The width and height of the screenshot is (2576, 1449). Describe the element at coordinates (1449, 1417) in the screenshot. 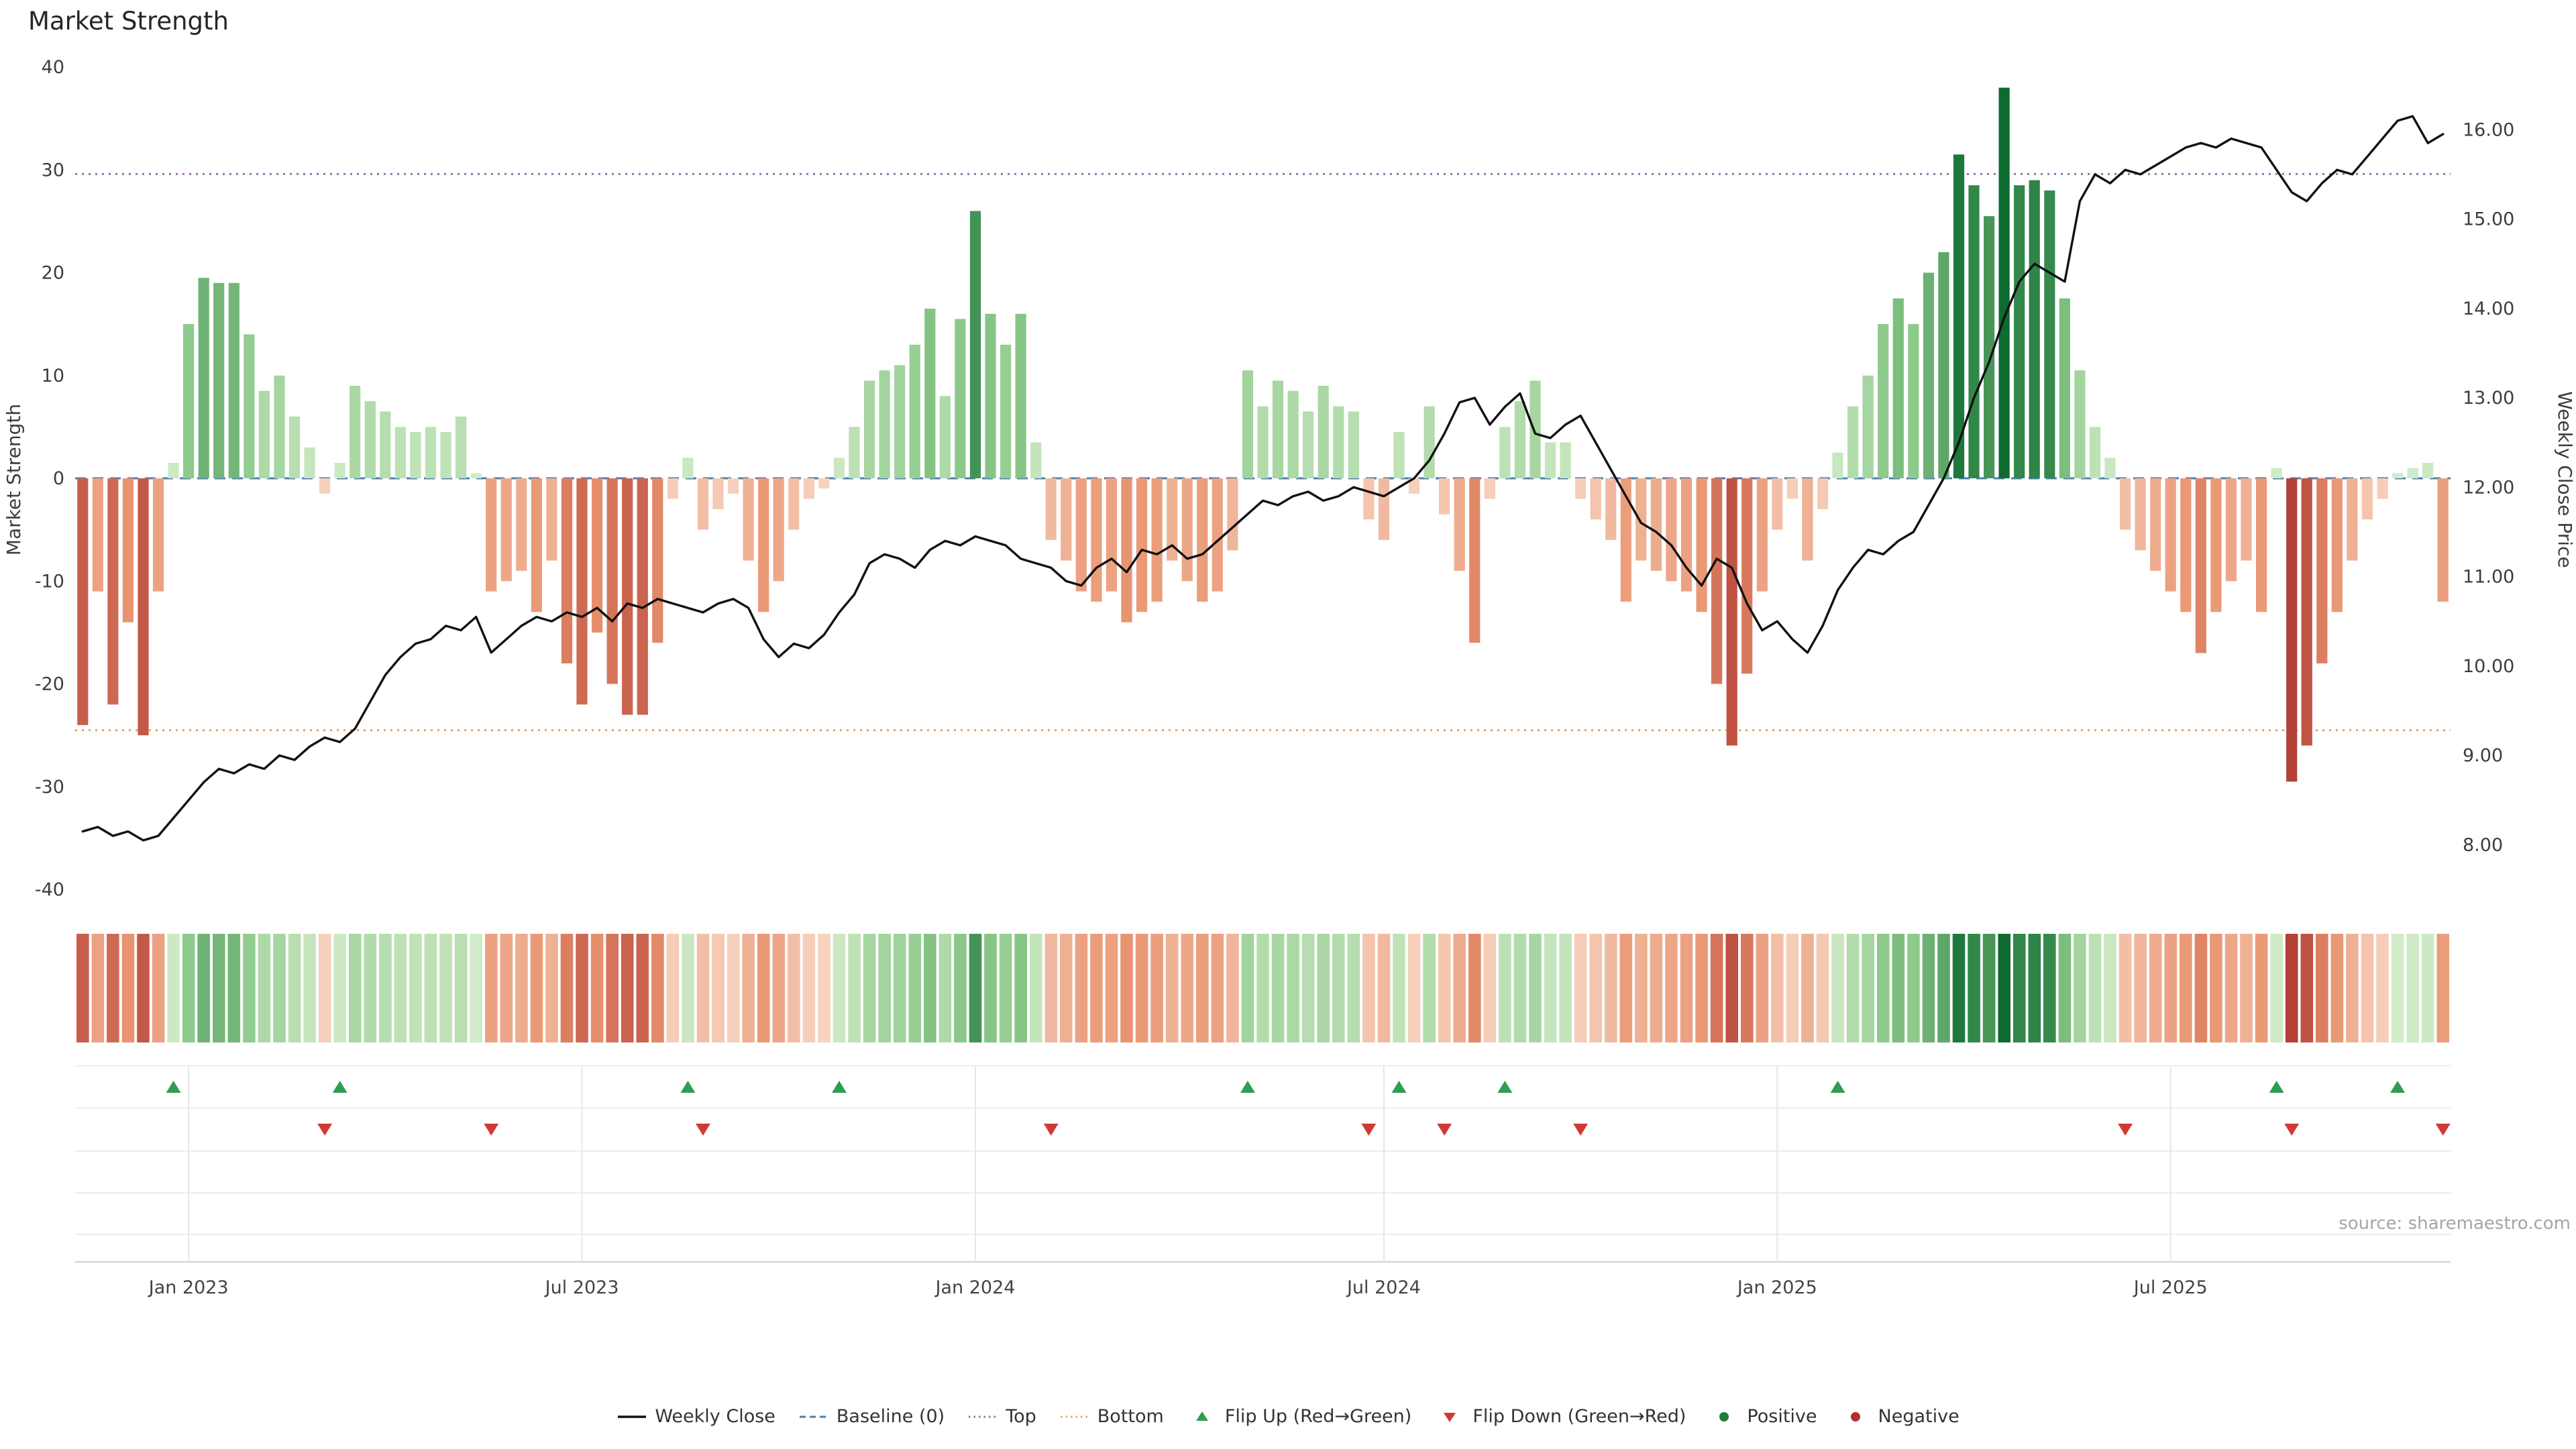

I see `triangle-down-icon` at that location.